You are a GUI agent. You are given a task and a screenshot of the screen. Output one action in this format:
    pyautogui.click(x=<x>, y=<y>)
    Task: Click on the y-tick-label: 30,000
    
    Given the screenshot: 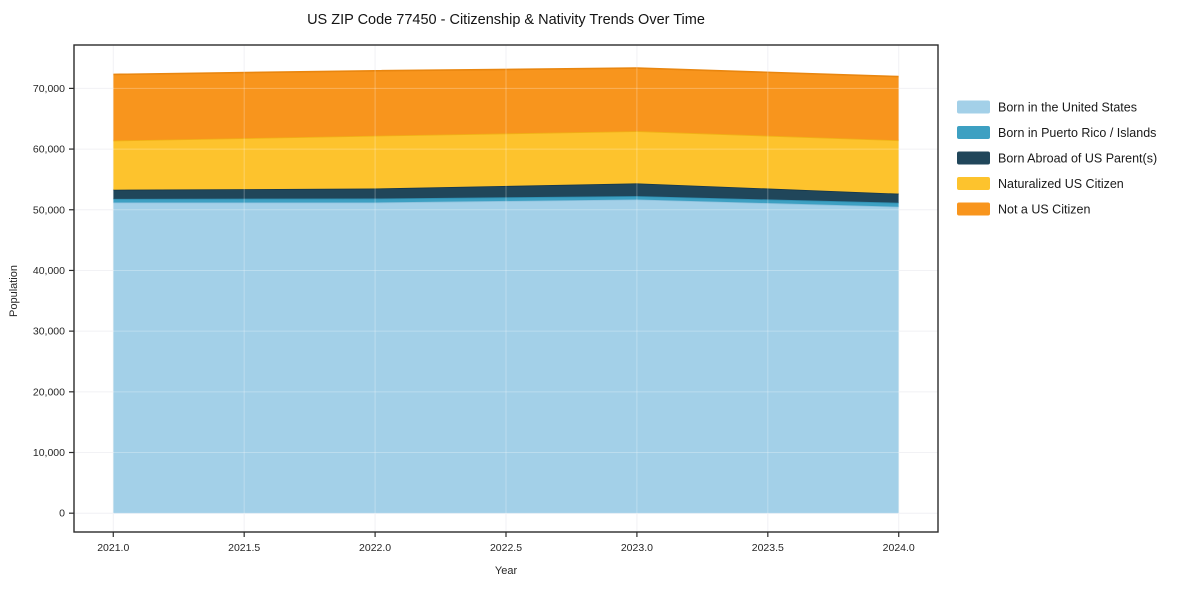 What is the action you would take?
    pyautogui.click(x=49, y=332)
    